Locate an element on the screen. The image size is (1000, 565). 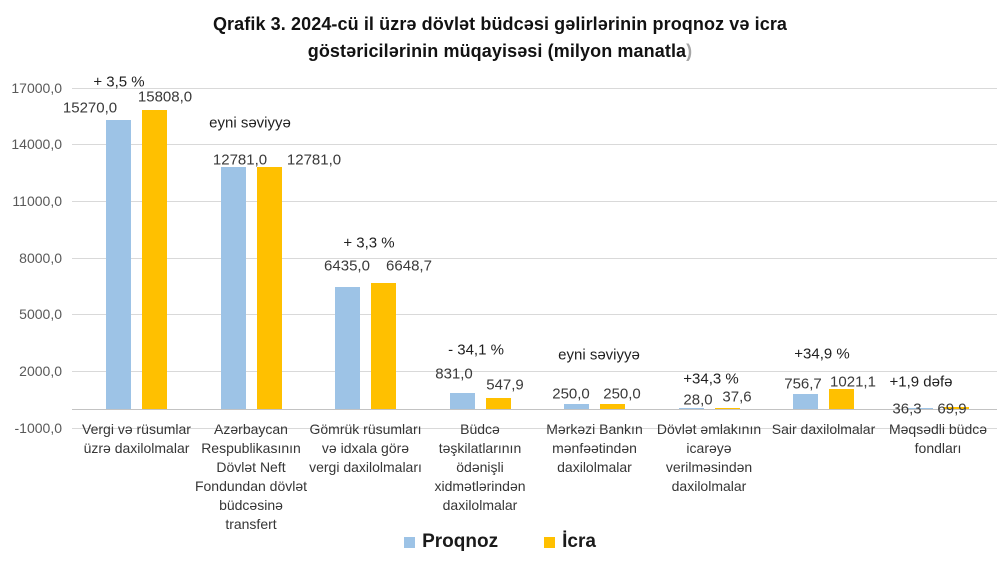
y-tick-label: 11000,0 is located at coordinates (37, 201).